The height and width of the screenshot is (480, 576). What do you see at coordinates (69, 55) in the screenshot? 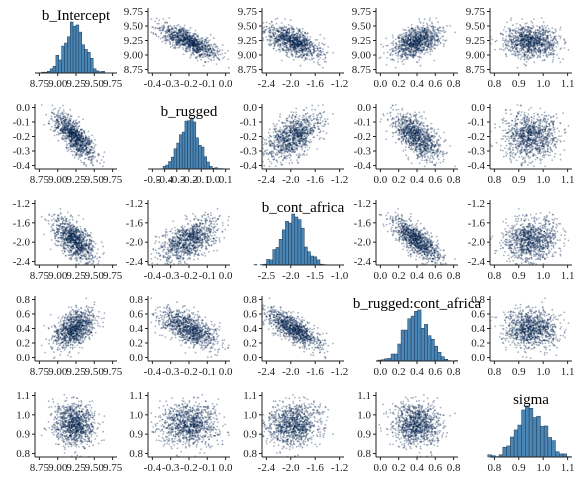
I see `hist-bar` at bounding box center [69, 55].